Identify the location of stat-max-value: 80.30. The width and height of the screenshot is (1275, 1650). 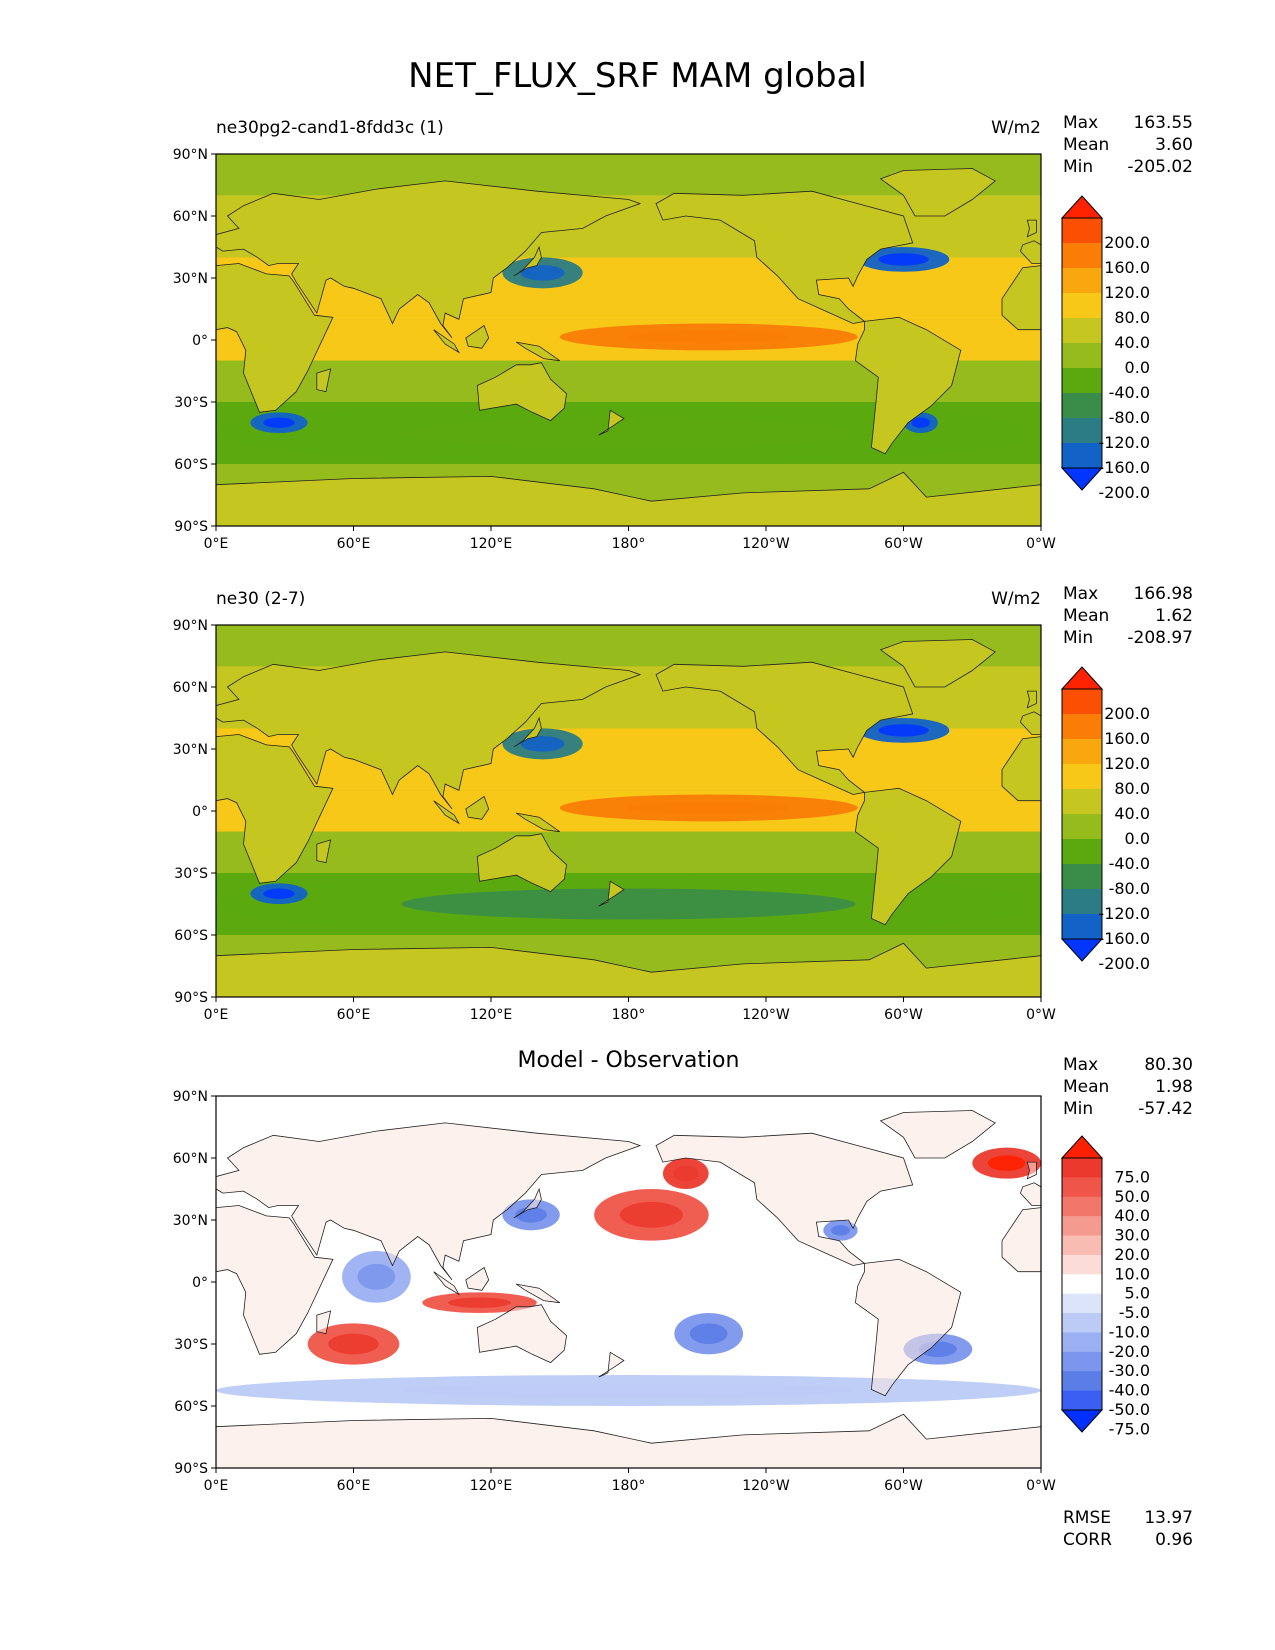
(1168, 1065).